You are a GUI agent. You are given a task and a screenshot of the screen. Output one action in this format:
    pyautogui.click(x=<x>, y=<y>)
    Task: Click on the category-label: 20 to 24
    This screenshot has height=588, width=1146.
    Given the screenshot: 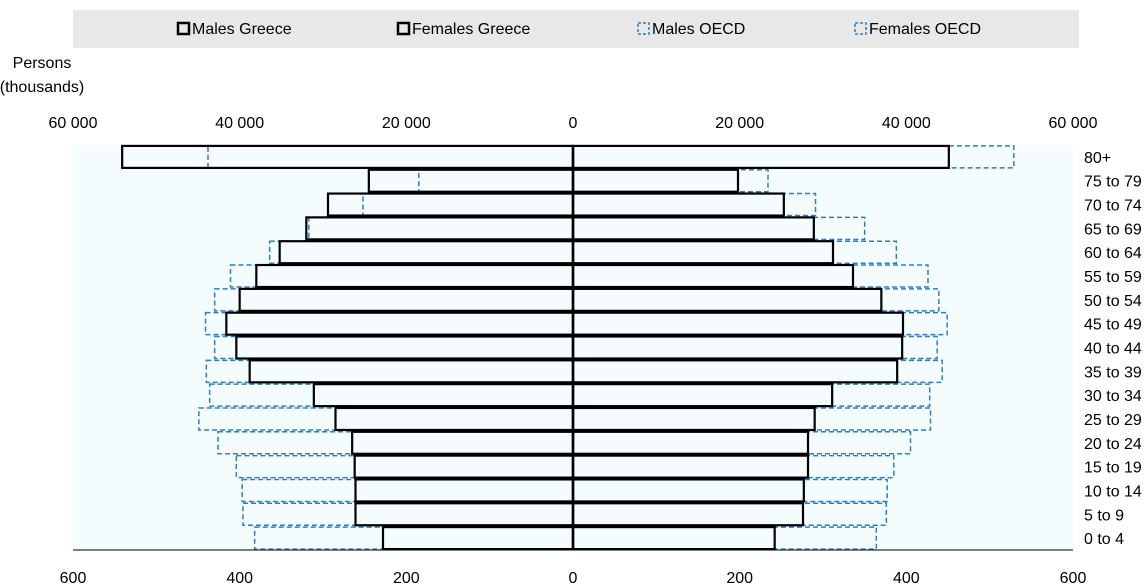 What is the action you would take?
    pyautogui.click(x=1113, y=444)
    